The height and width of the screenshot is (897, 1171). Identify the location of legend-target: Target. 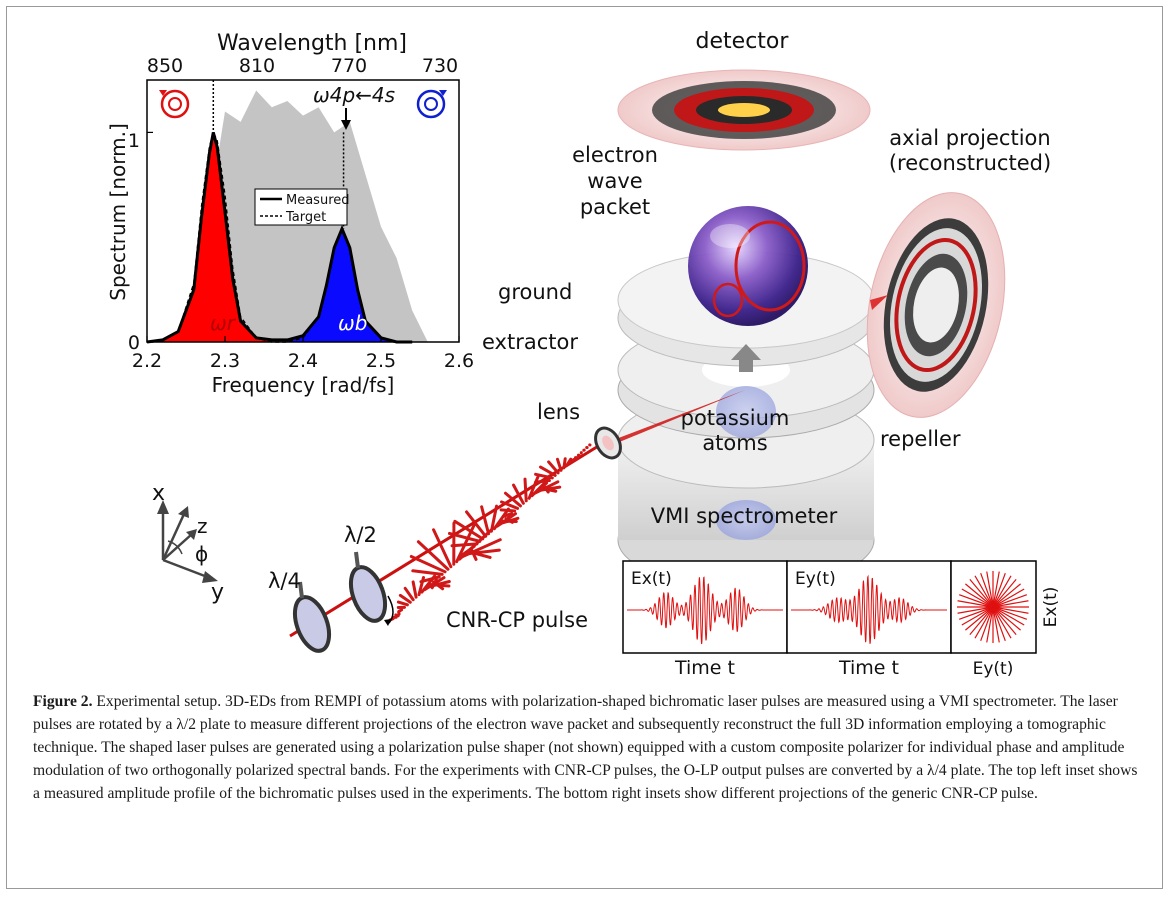
(305, 217).